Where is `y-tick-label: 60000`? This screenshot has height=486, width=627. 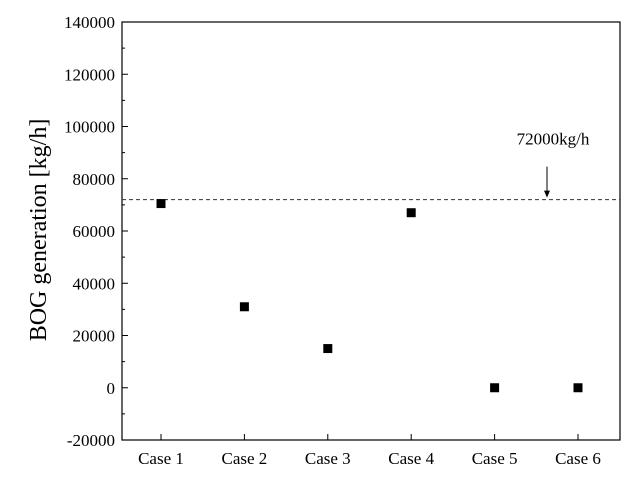
y-tick-label: 60000 is located at coordinates (94, 231).